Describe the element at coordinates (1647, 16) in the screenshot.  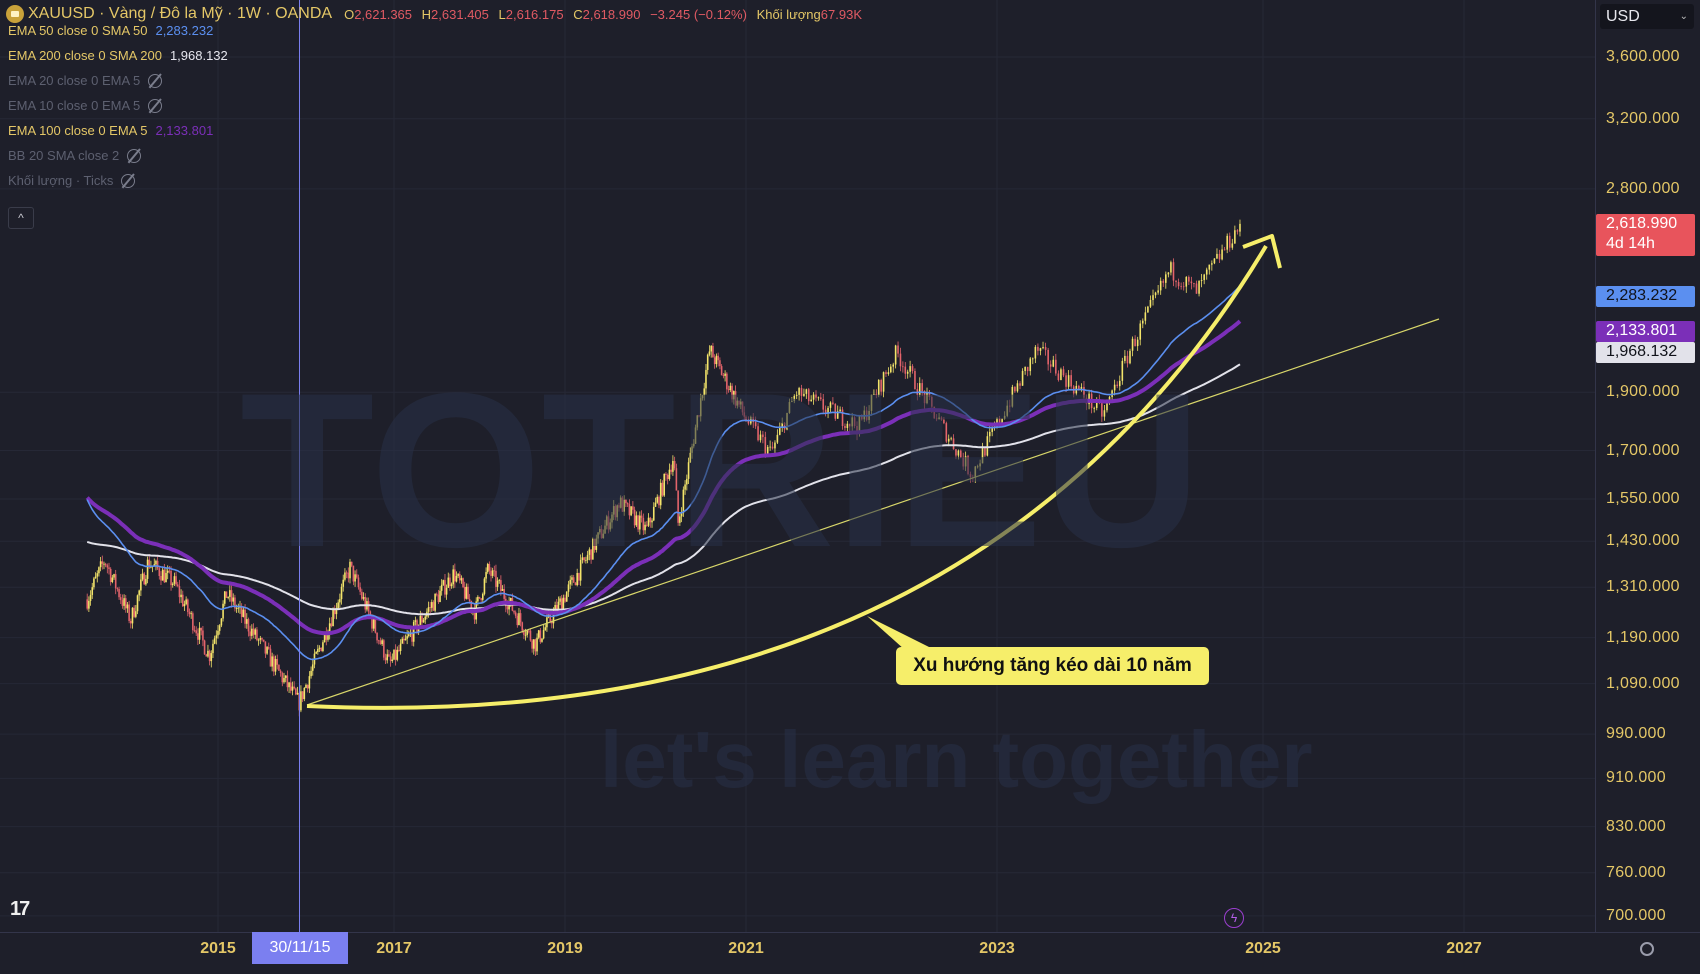
I see `currency-dropdown: USD ⌄` at that location.